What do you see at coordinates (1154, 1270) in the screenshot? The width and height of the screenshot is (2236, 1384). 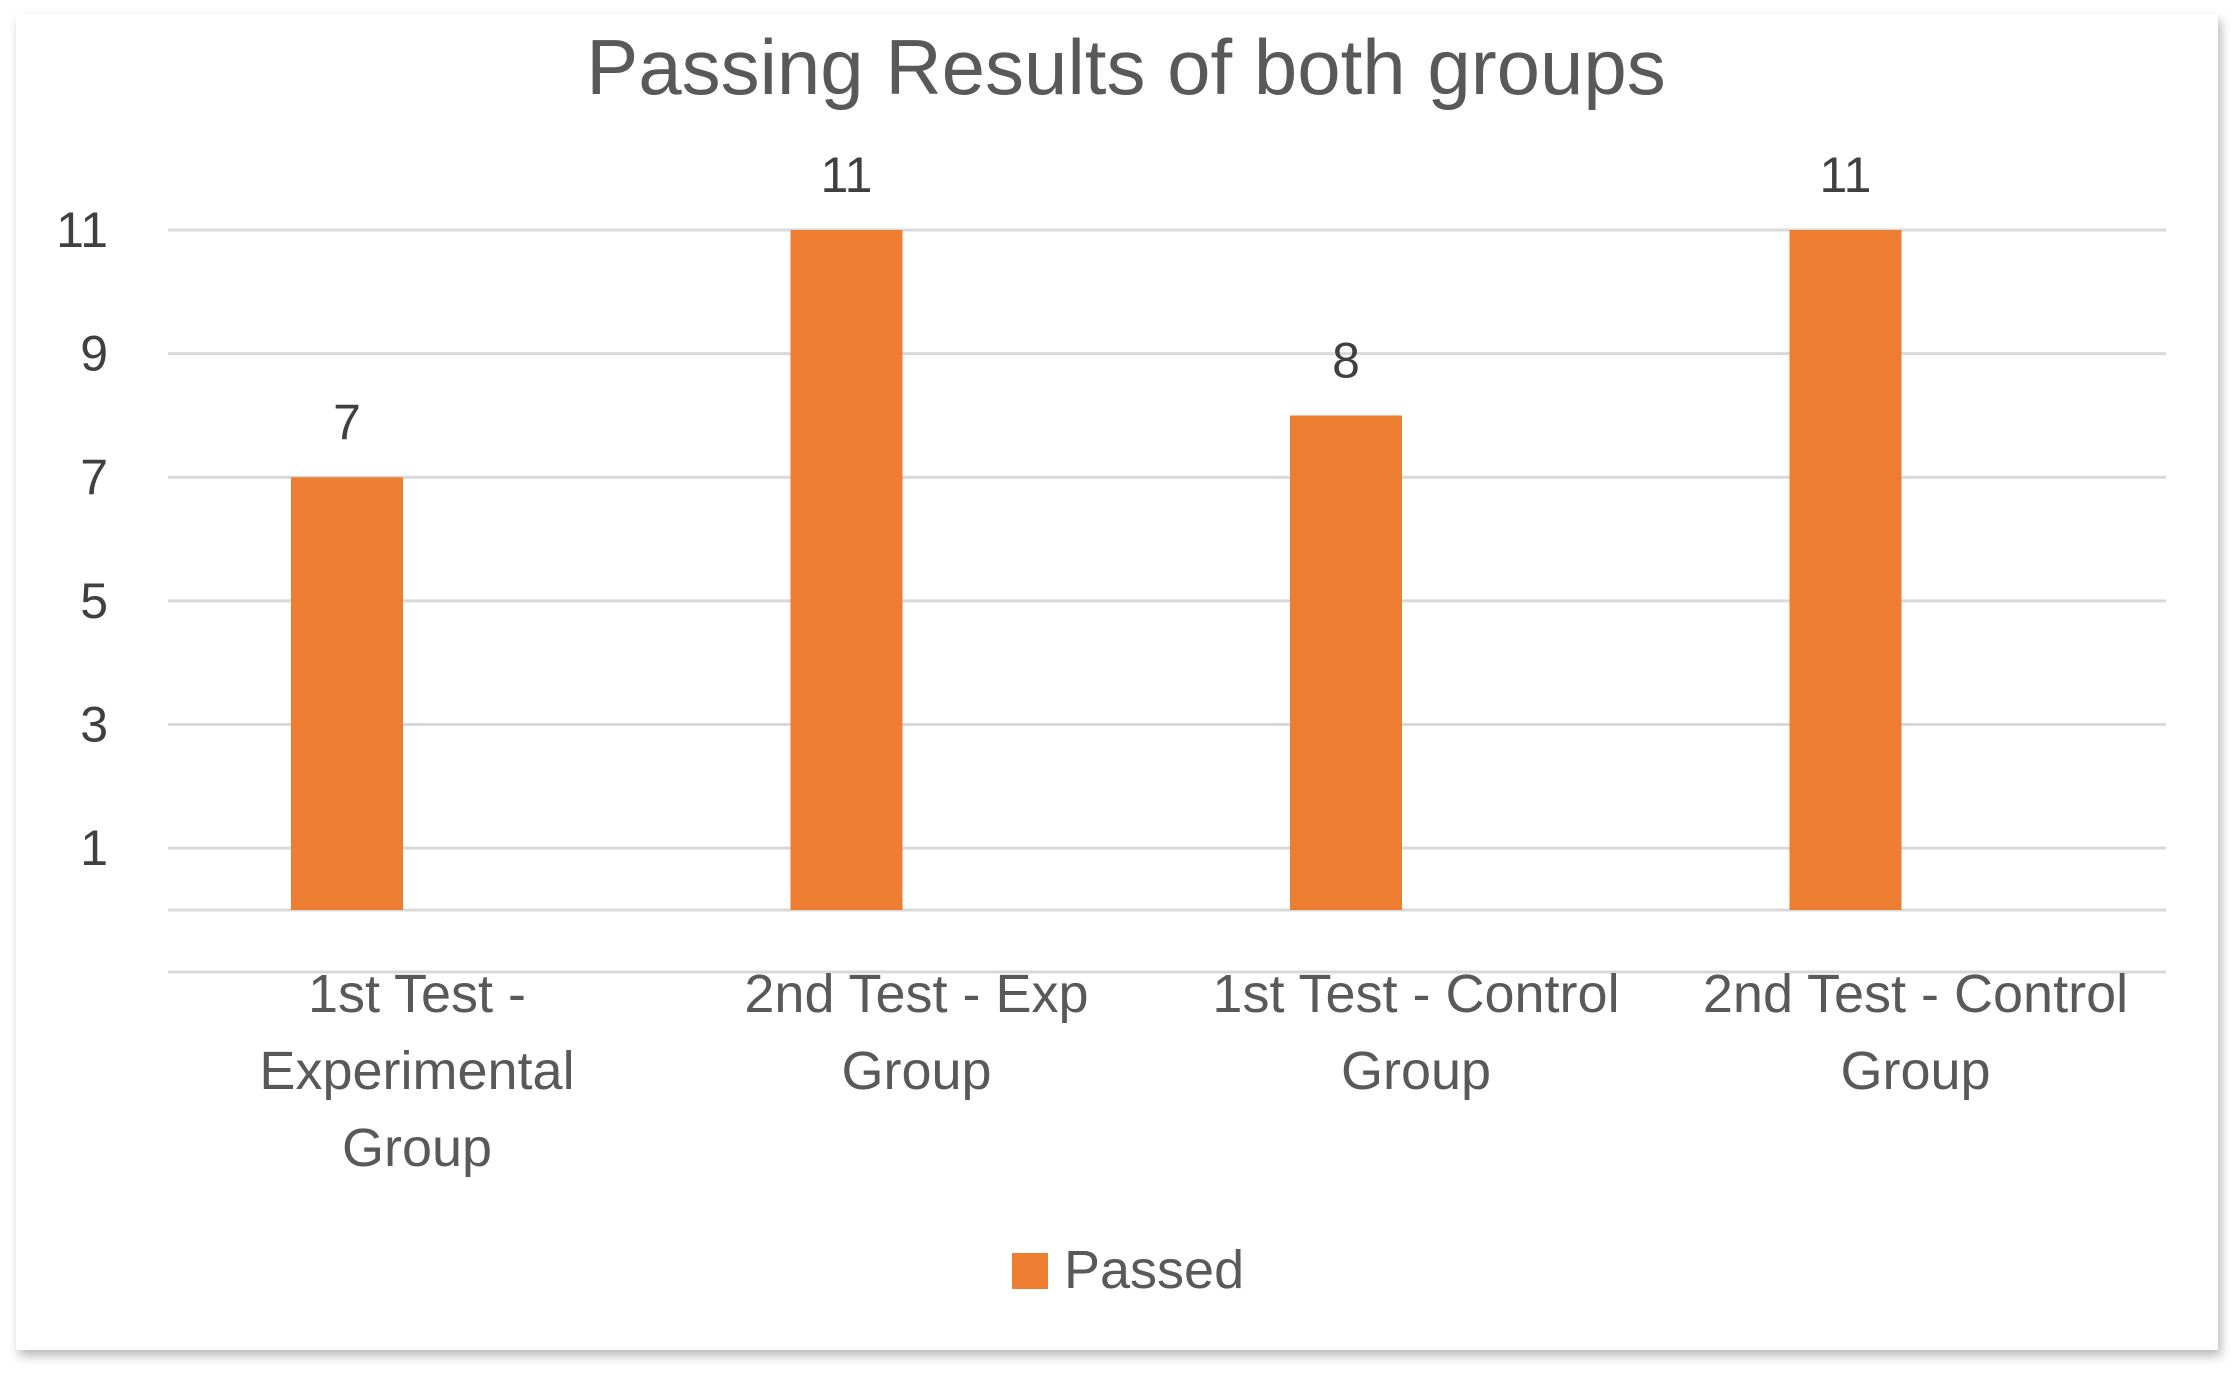 I see `legend-label: Passed` at bounding box center [1154, 1270].